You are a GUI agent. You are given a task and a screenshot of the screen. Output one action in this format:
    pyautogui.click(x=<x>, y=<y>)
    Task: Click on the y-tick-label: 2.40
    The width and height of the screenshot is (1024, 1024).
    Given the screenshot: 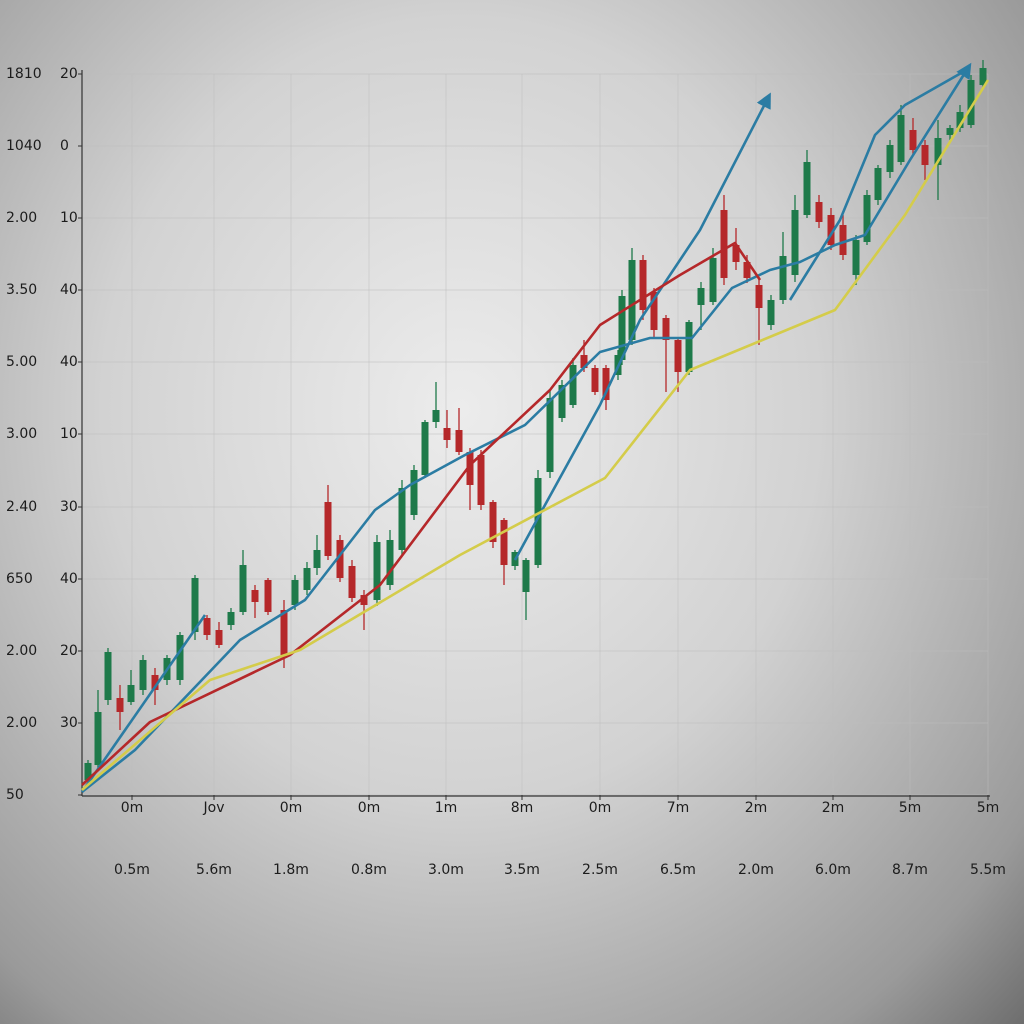 What is the action you would take?
    pyautogui.click(x=21, y=507)
    